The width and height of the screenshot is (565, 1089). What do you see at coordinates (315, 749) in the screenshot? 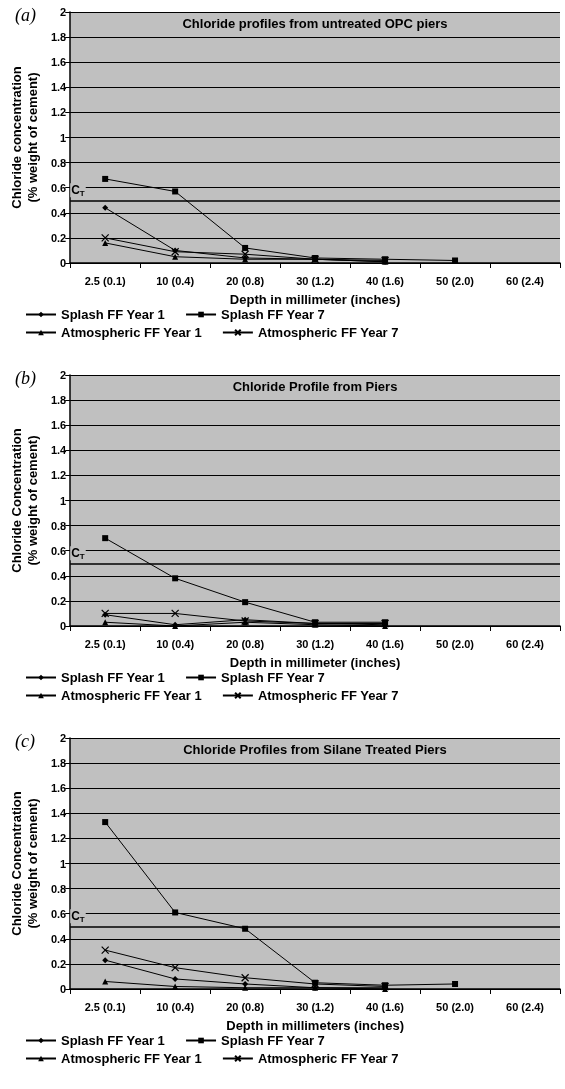
I see `chart-title: Chloride Profiles from Silane Treated Piers` at bounding box center [315, 749].